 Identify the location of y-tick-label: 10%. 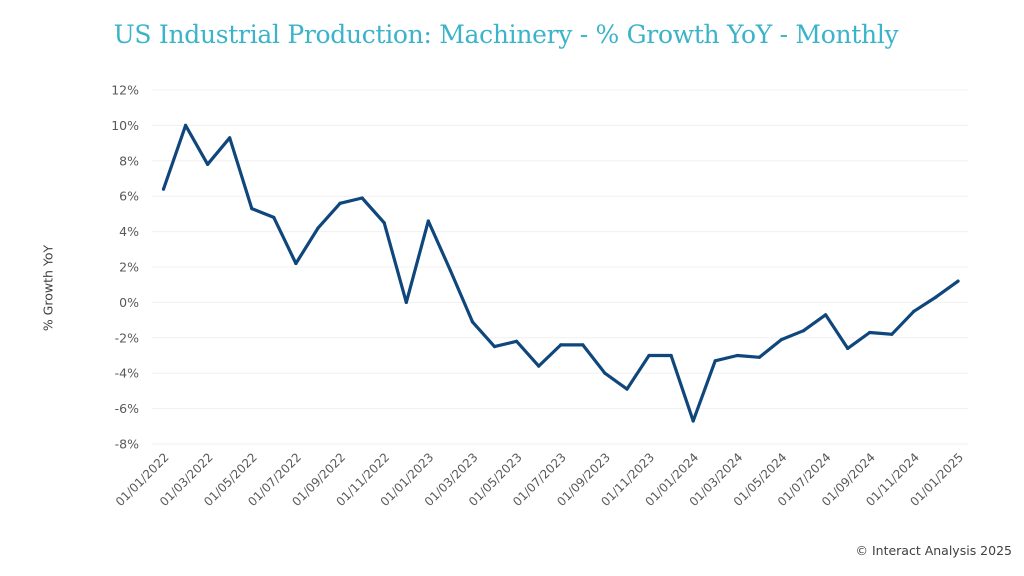
(125, 125).